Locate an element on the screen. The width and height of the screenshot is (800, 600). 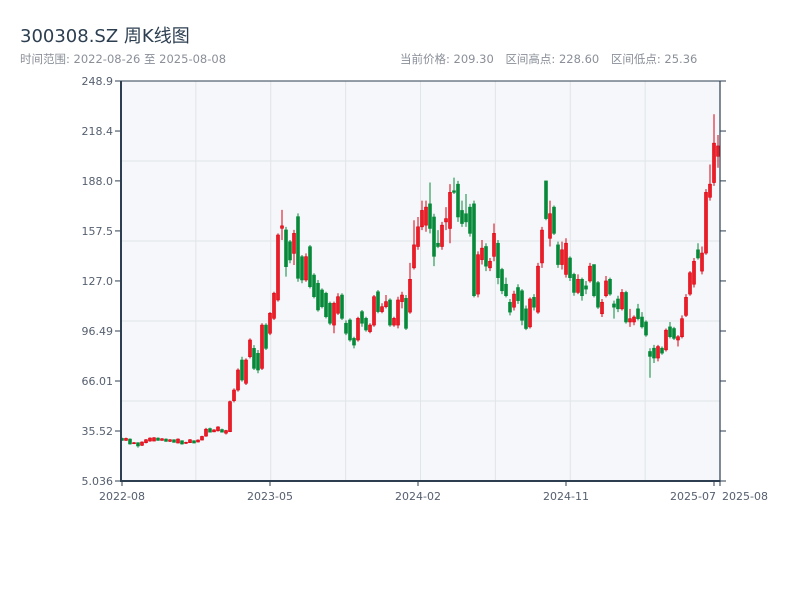
y-tick-label: 188.0 is located at coordinates (98, 181).